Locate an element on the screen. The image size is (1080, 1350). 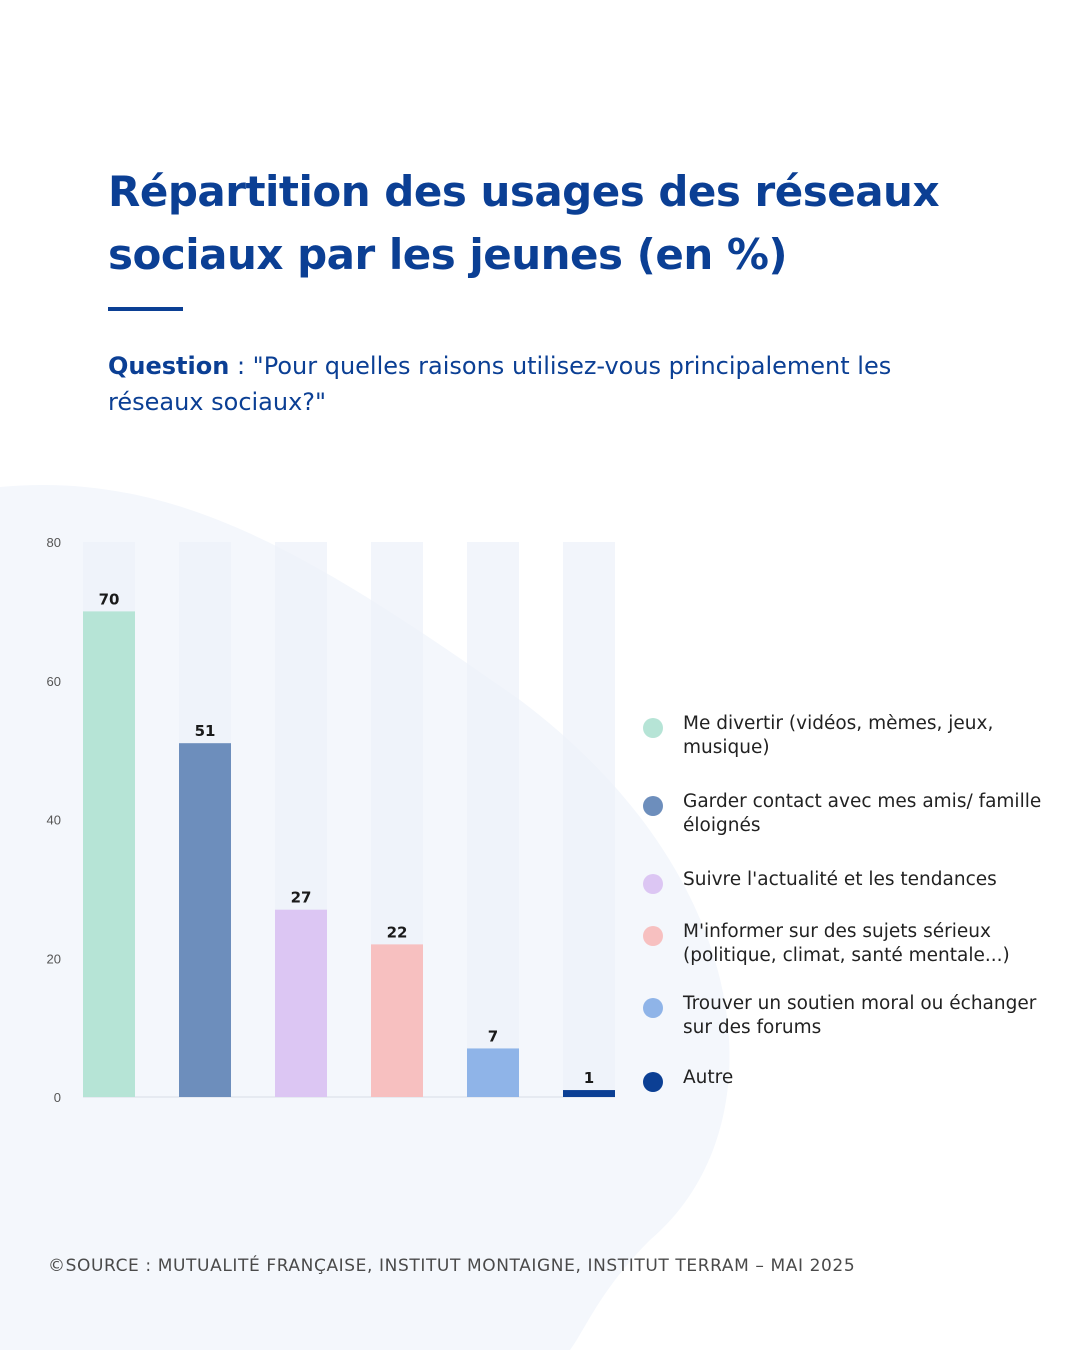
bar-value-label-1: 70 is located at coordinates (109, 599).